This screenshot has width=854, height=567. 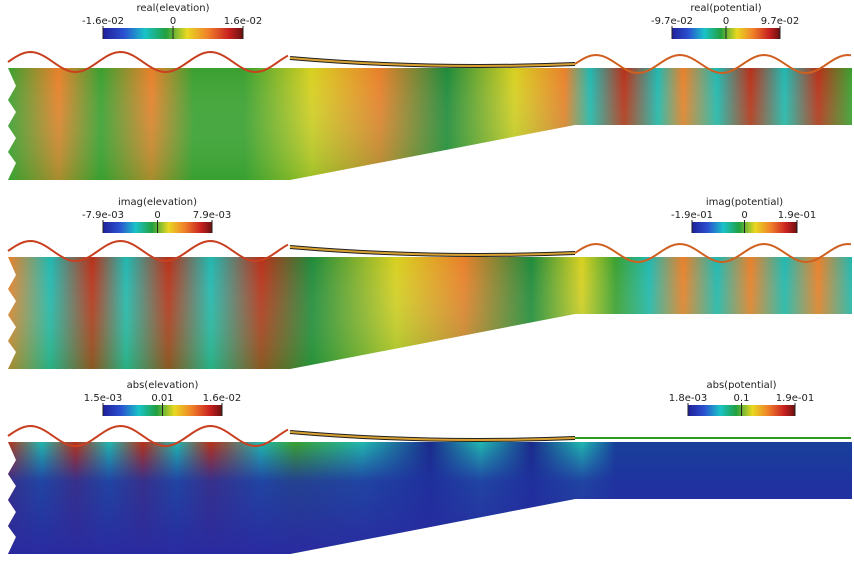 What do you see at coordinates (692, 215) in the screenshot?
I see `colorbar-min: -1.9e-01` at bounding box center [692, 215].